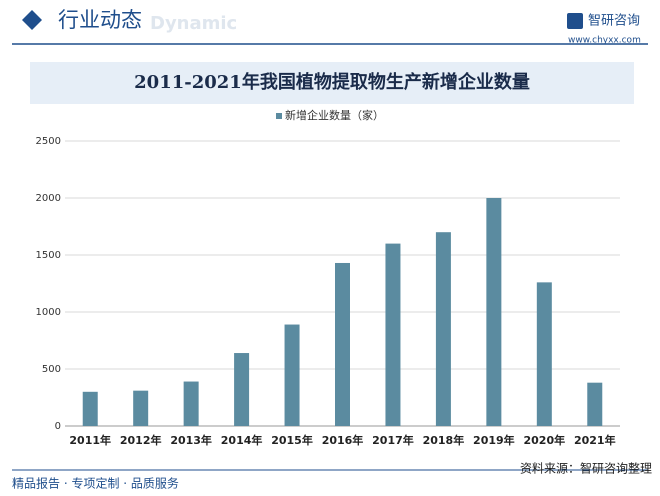 This screenshot has width=660, height=496. What do you see at coordinates (100, 20) in the screenshot?
I see `header-title: 行业动态` at bounding box center [100, 20].